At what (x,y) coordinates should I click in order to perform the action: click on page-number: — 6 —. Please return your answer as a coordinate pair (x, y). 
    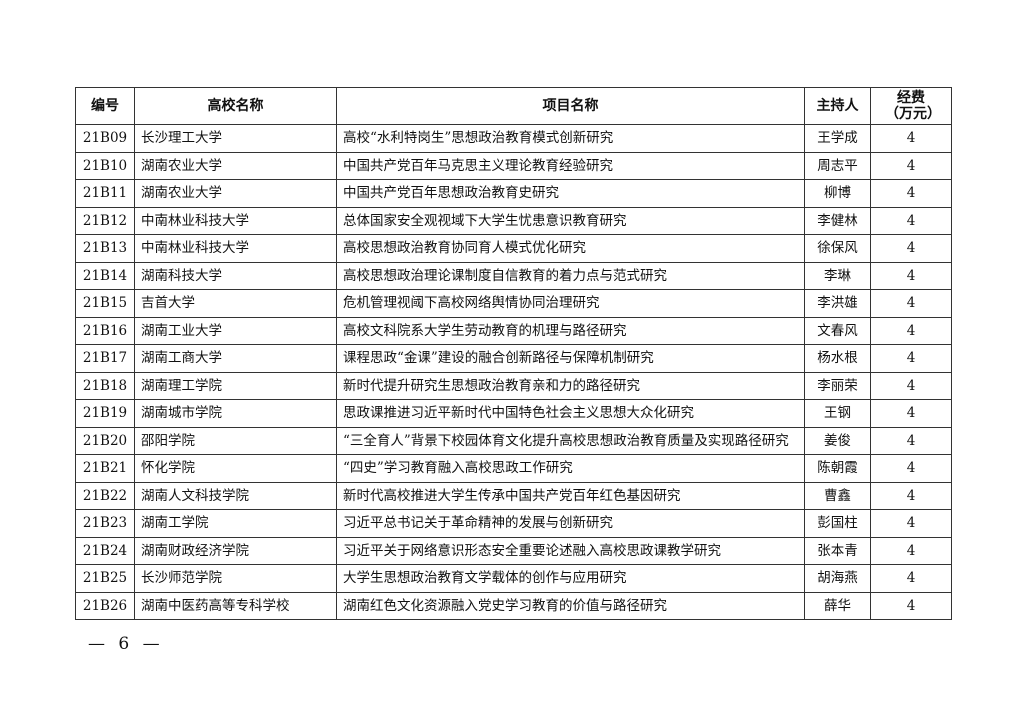
    Looking at the image, I should click on (126, 644).